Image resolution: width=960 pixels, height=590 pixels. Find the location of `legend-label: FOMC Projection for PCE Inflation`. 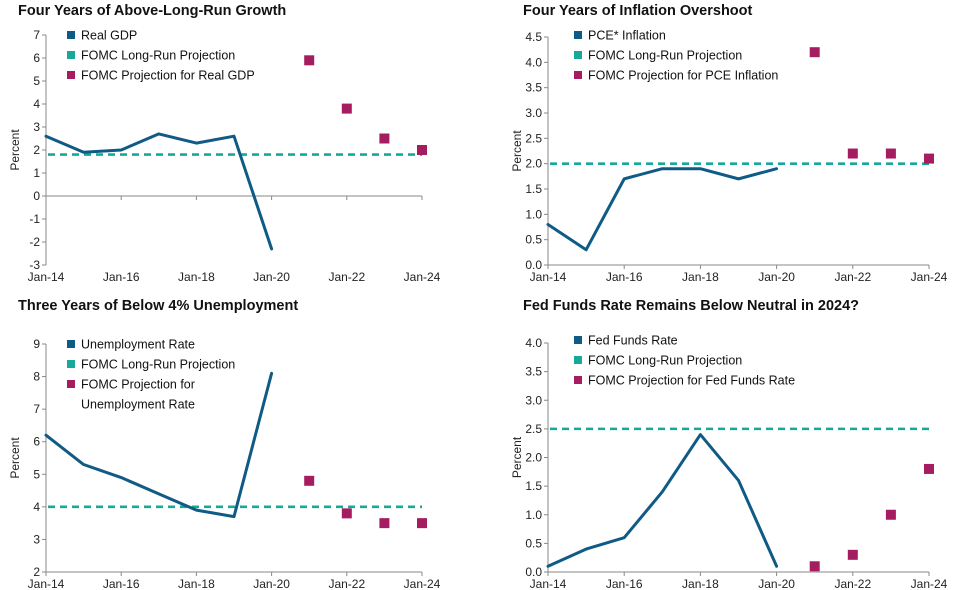

legend-label: FOMC Projection for PCE Inflation is located at coordinates (683, 76).